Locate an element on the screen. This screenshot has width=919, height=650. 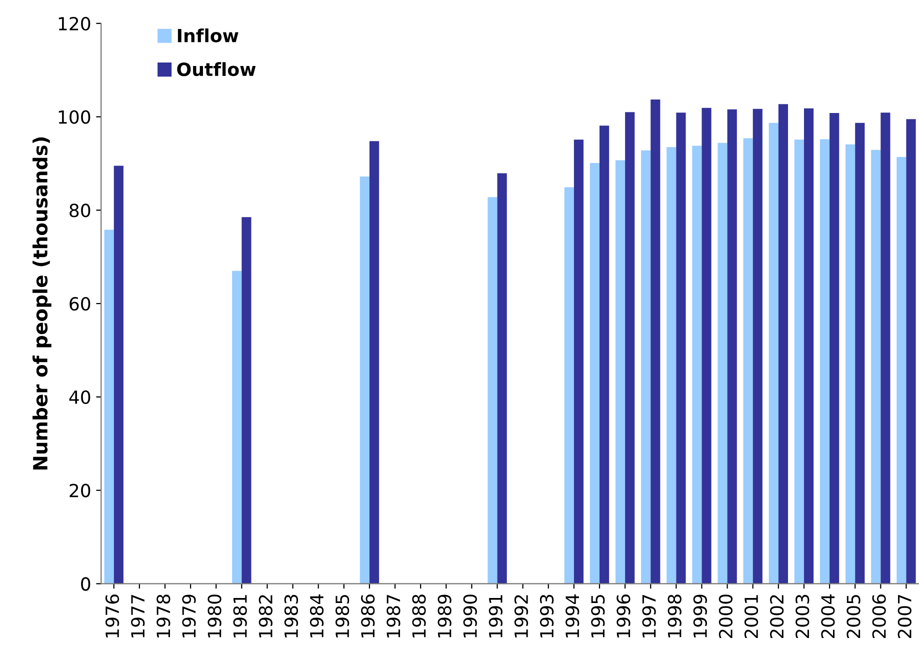
x-tick-label: 2005 is located at coordinates (853, 616).